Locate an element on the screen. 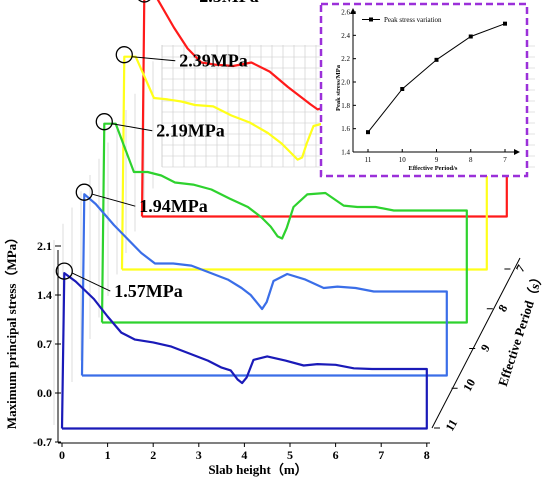 The width and height of the screenshot is (550, 482). x-tick-label: 8 is located at coordinates (427, 455).